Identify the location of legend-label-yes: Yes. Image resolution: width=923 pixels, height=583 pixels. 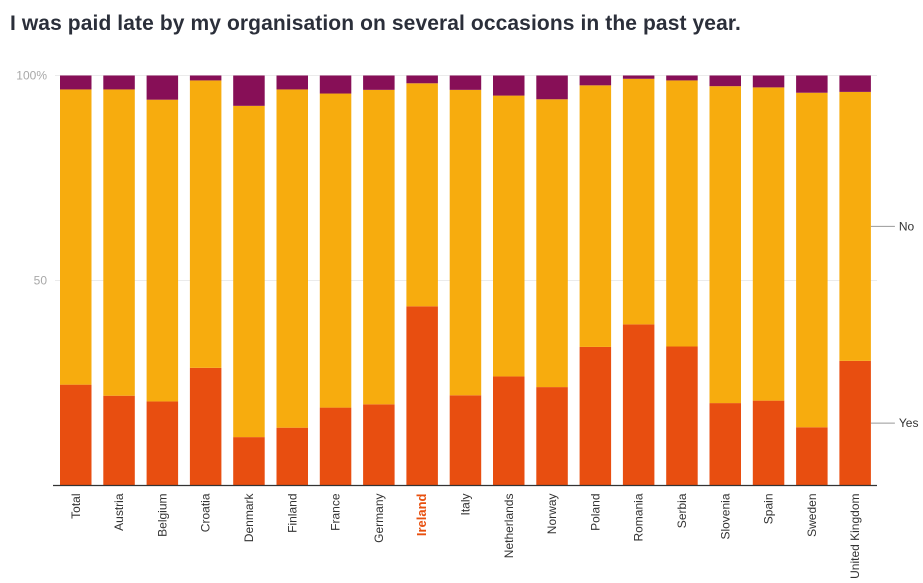
(909, 423).